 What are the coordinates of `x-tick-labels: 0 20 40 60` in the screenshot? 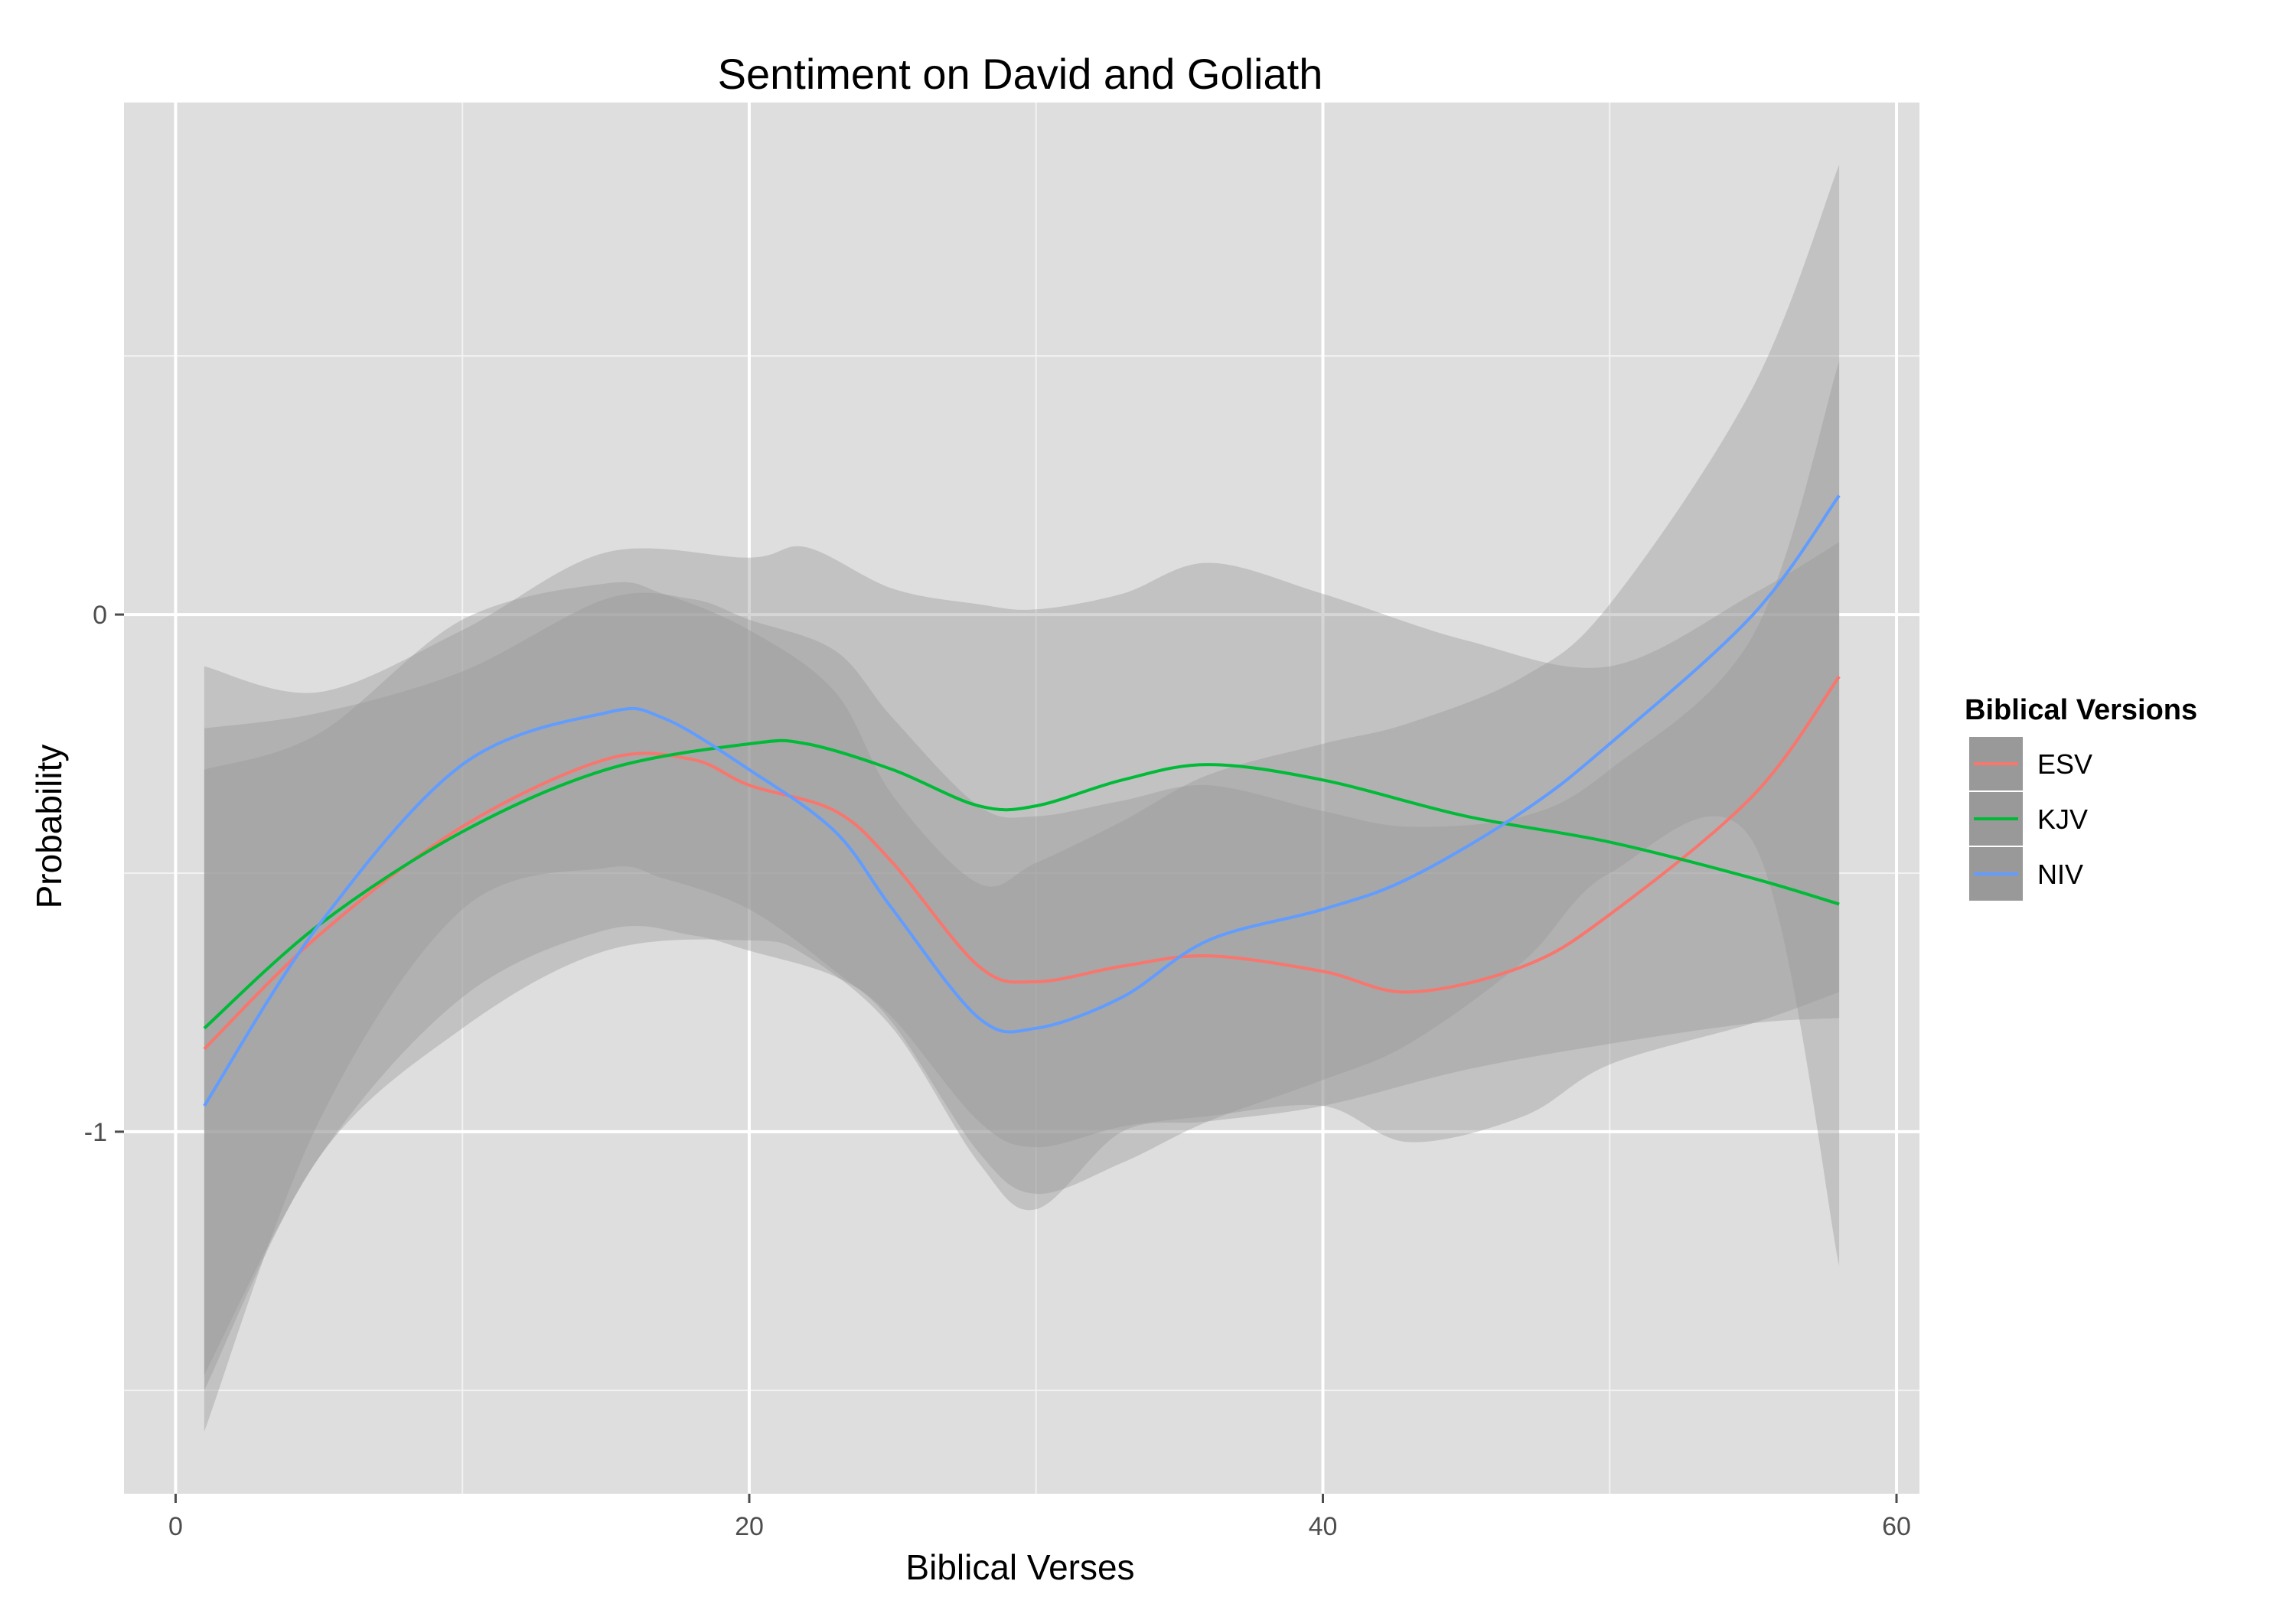 It's located at (1039, 1526).